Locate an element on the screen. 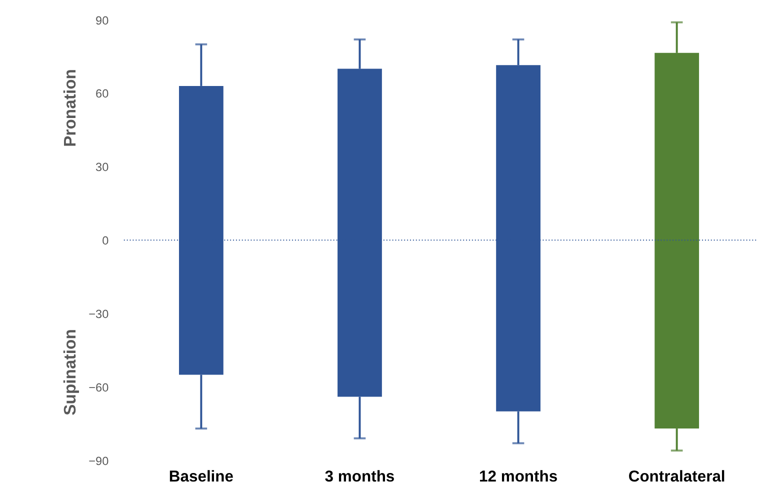 The image size is (762, 490). y-tick-label: −30 is located at coordinates (99, 314).